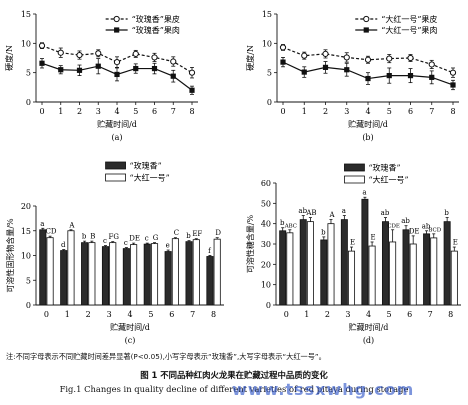 Image resolution: width=468 pixels, height=405 pixels. What do you see at coordinates (191, 111) in the screenshot?
I see `x-tick-label-a: 8` at bounding box center [191, 111].